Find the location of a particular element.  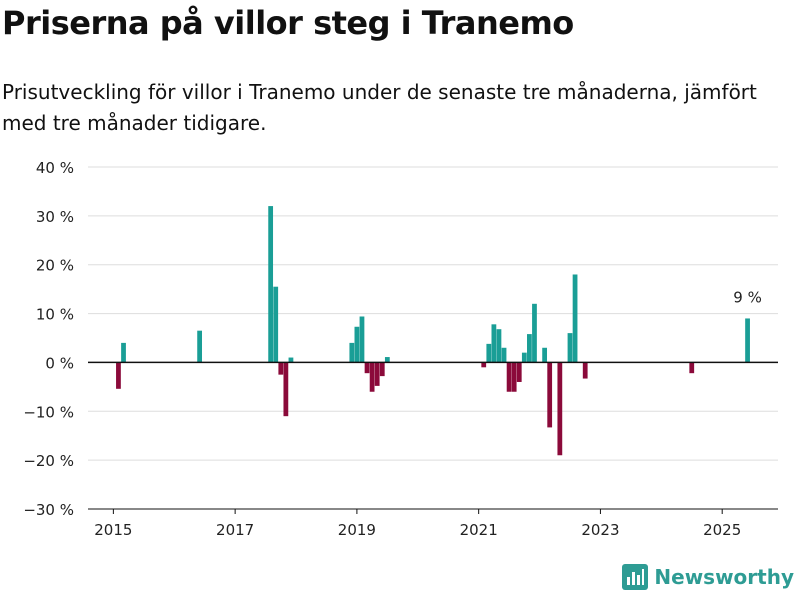

bar-chart-logo-icon is located at coordinates (635, 577).